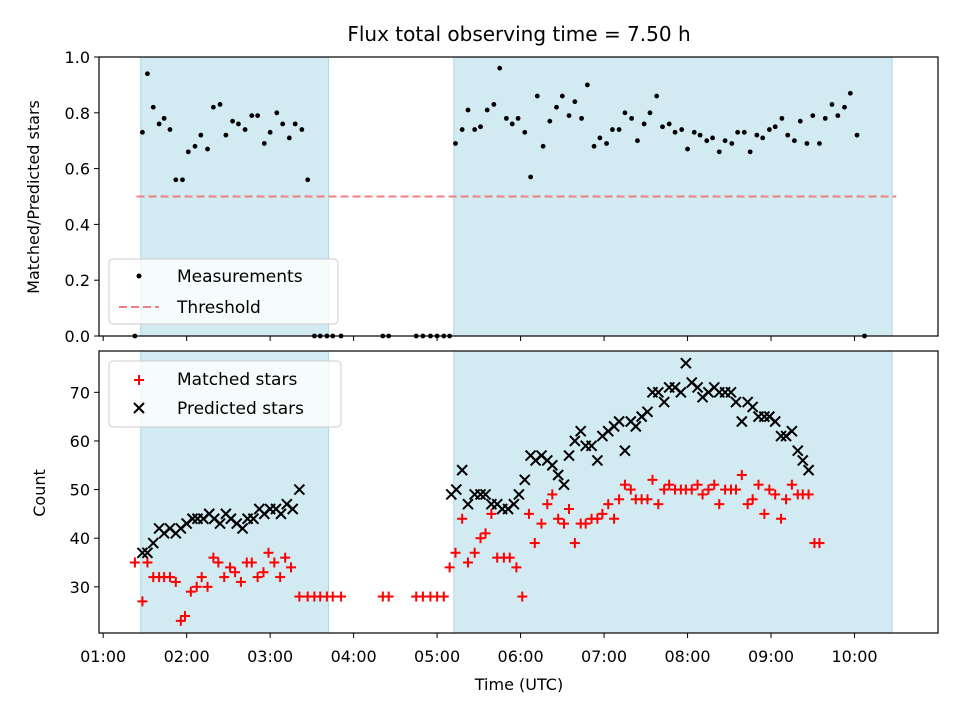 This screenshot has height=720, width=960. I want to click on y-tick-label: 1.0, so click(77, 57).